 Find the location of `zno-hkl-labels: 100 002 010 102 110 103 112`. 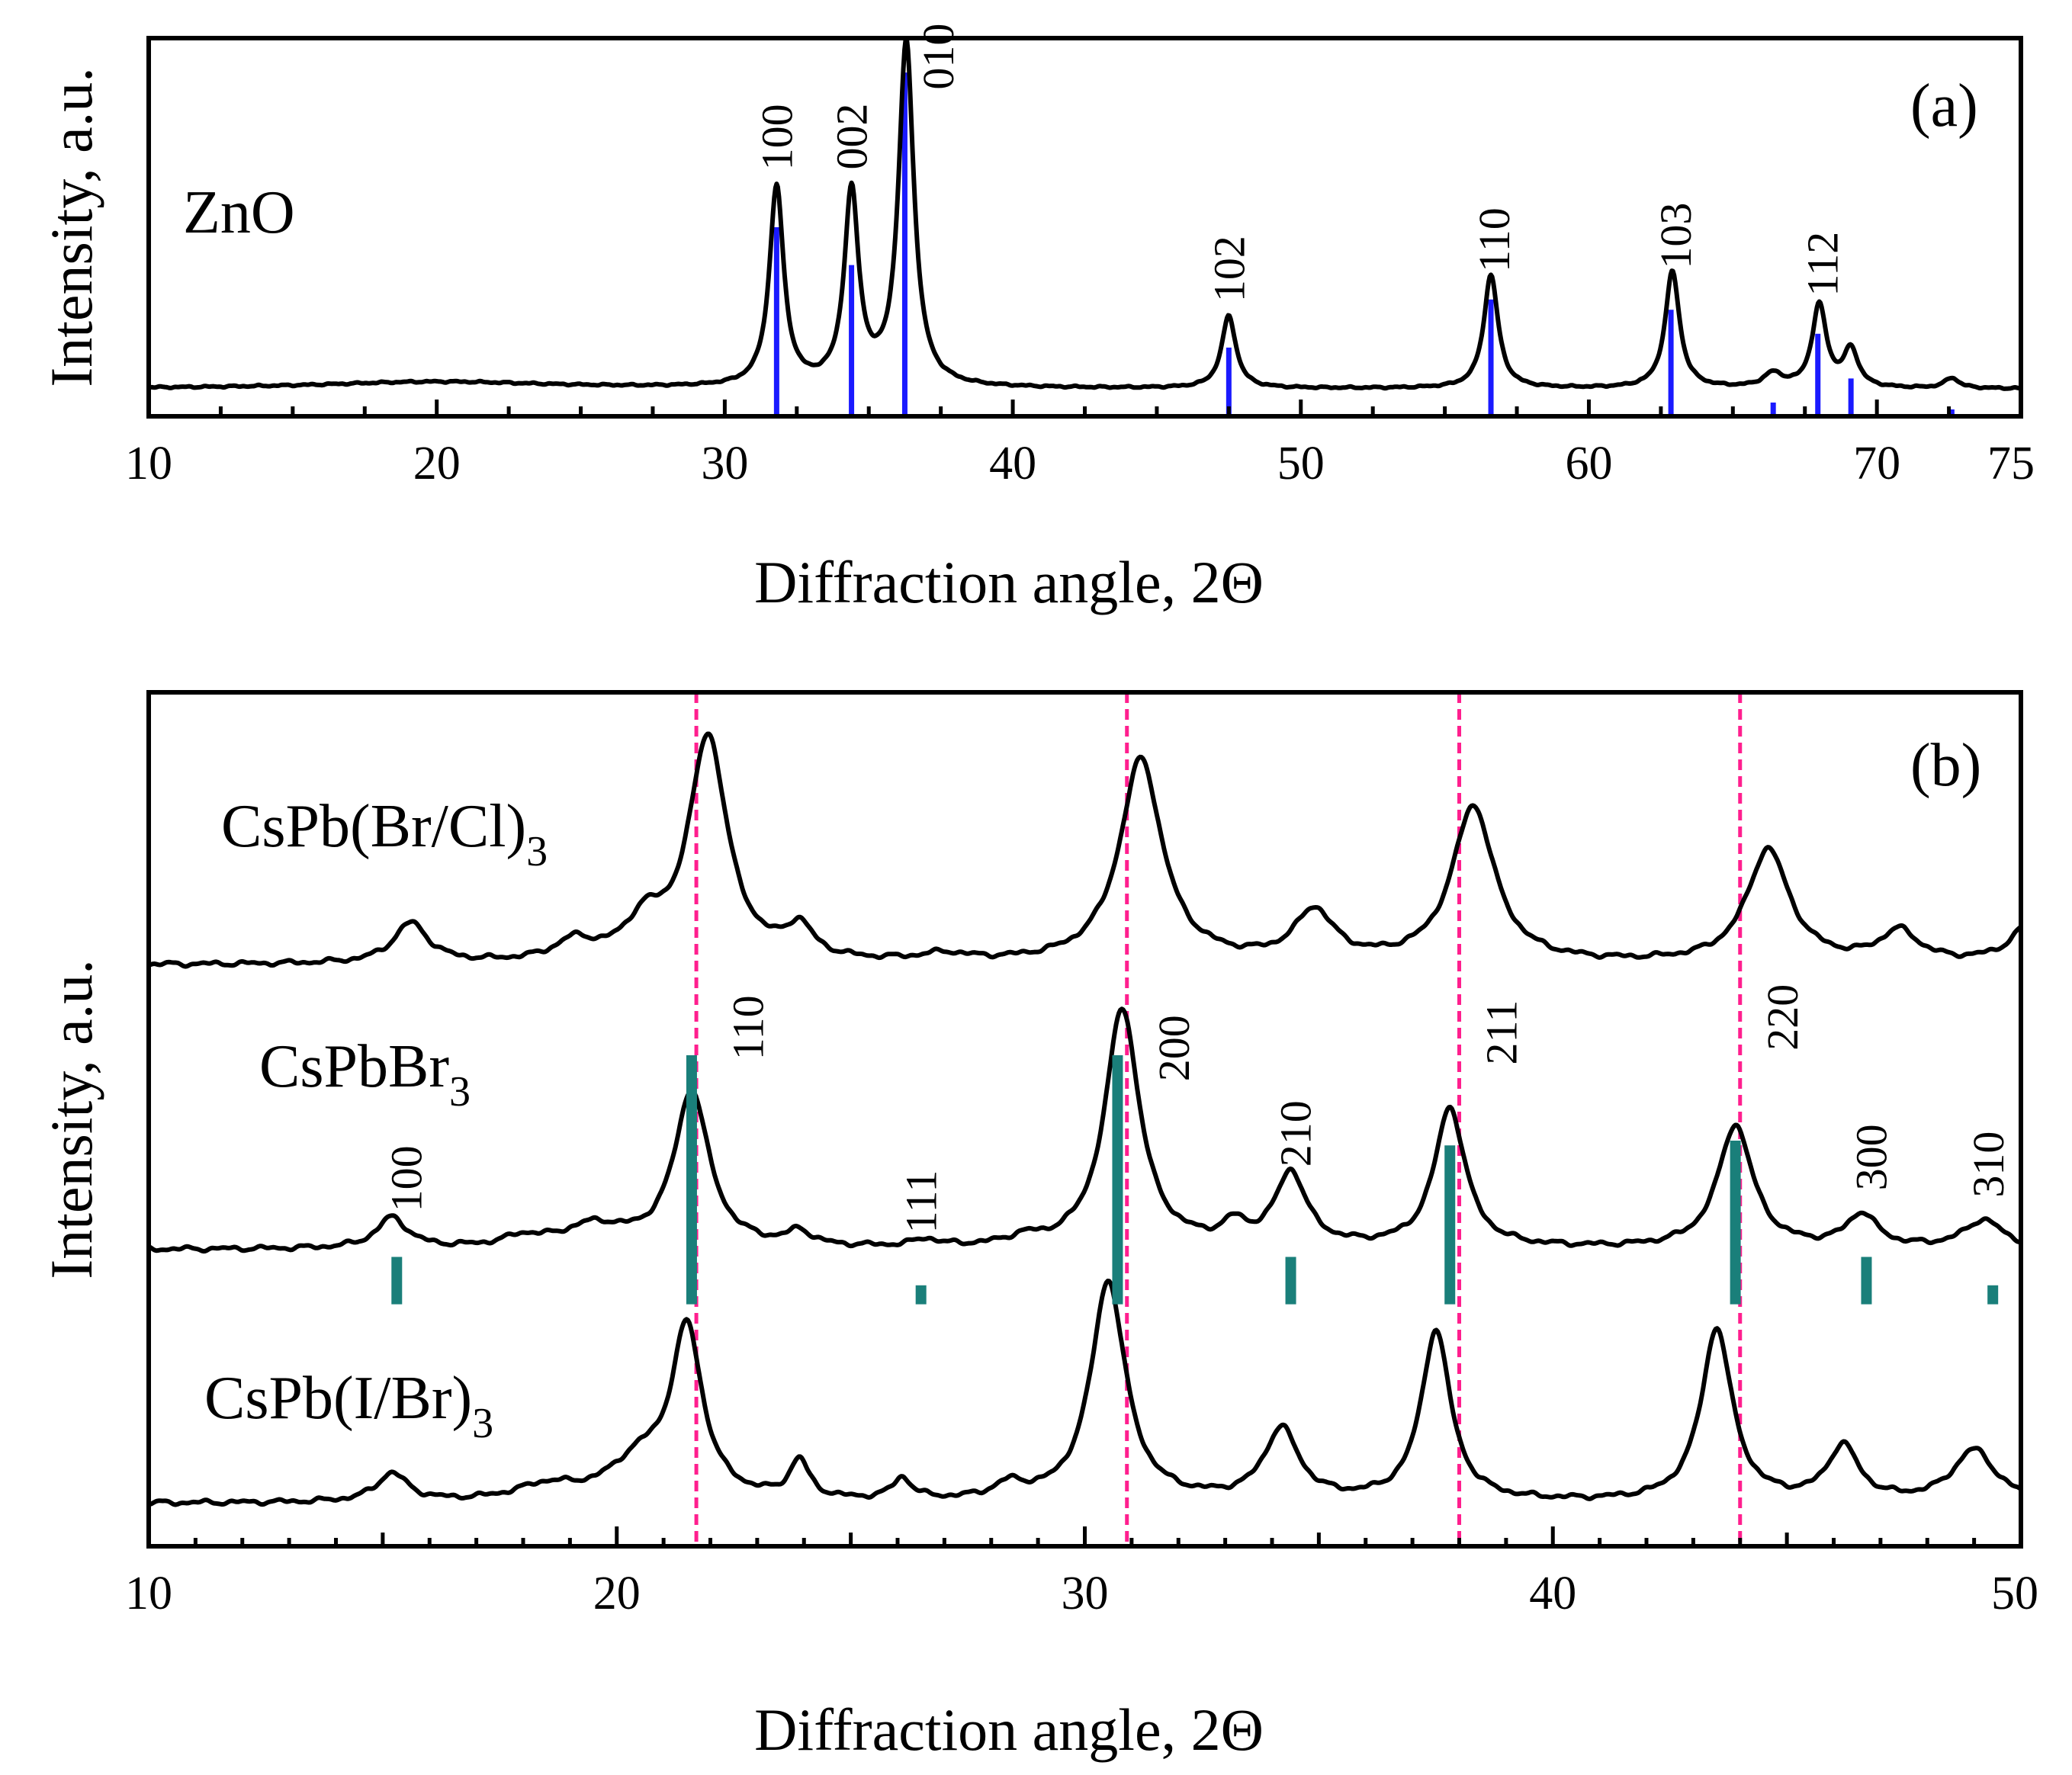

zno-hkl-labels: 100 002 010 102 110 103 112 is located at coordinates (1300, 163).